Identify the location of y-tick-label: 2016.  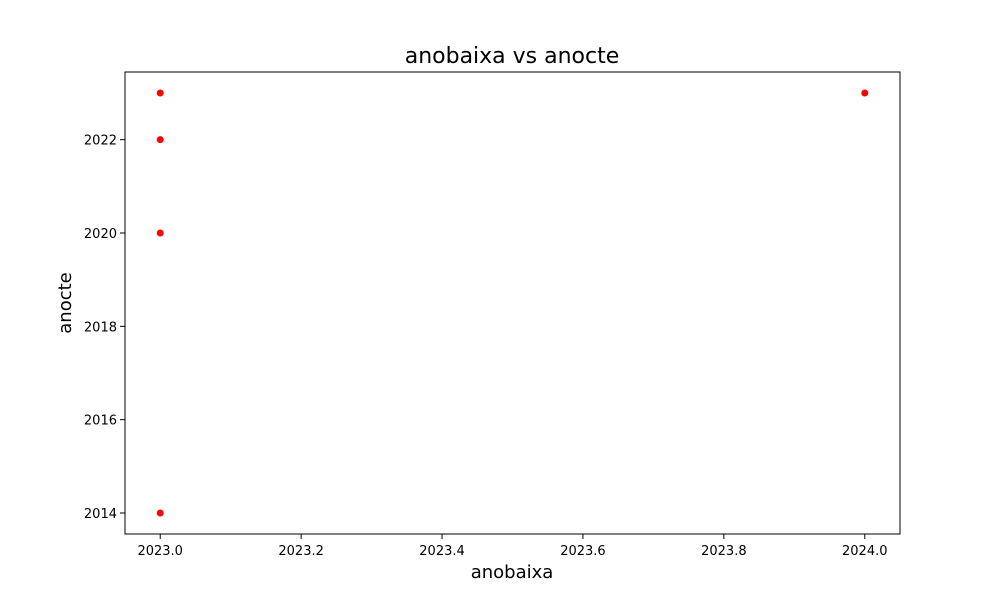
(100, 421).